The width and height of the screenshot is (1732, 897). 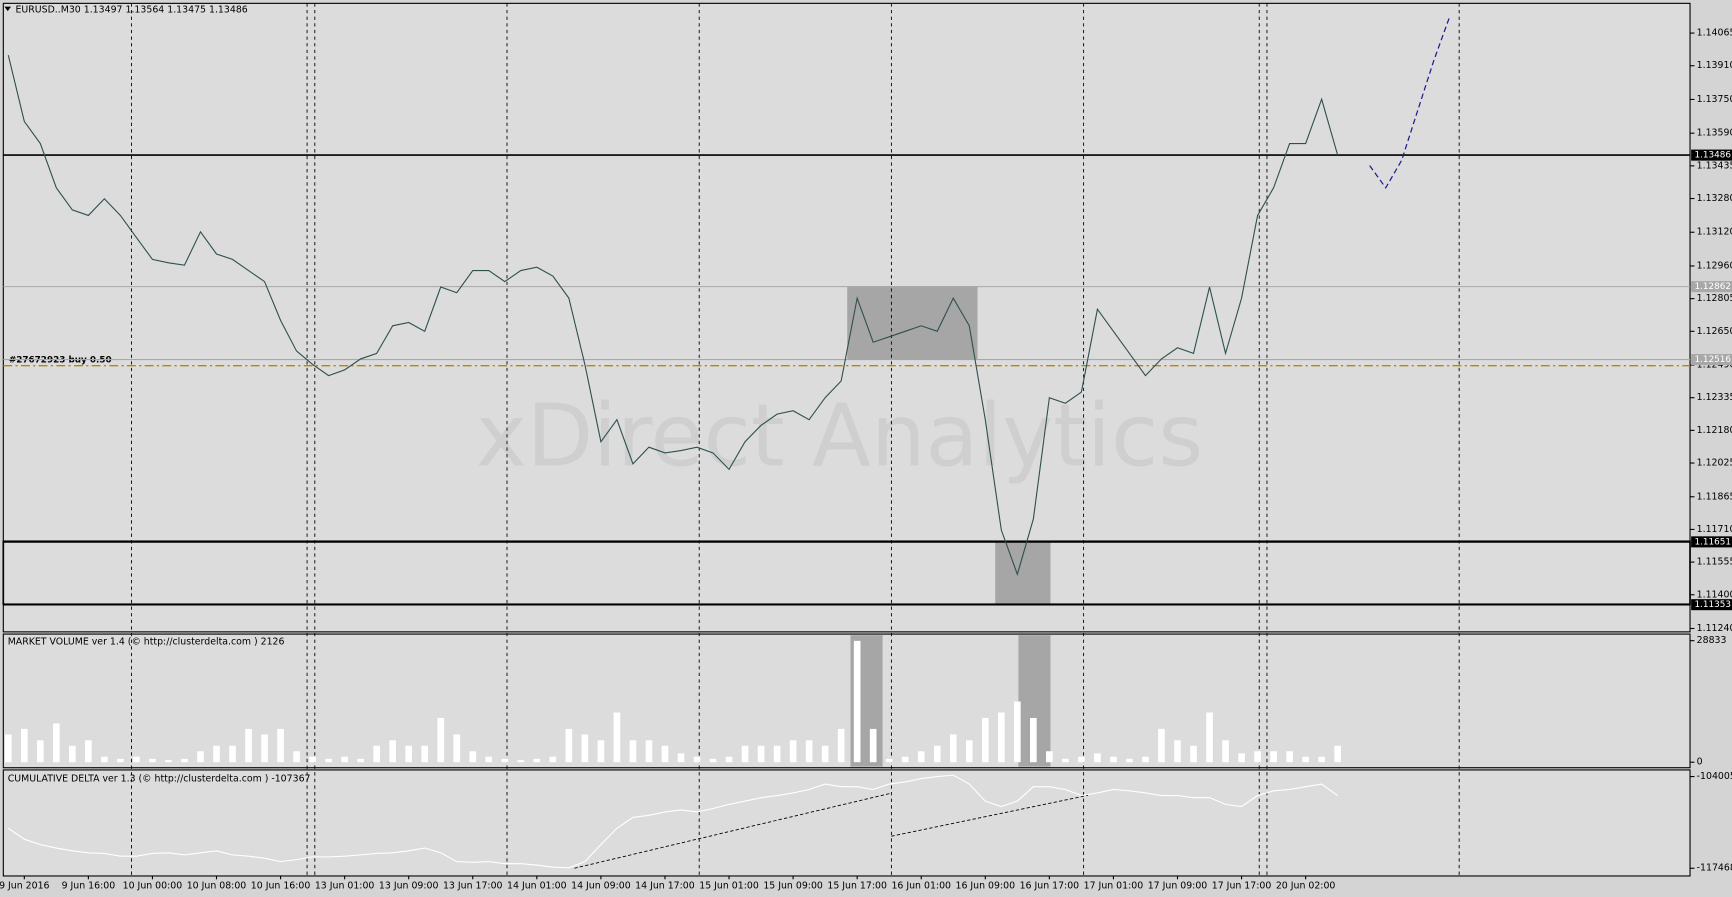 What do you see at coordinates (153, 885) in the screenshot?
I see `x-tick-label: 10 Jun 00:00` at bounding box center [153, 885].